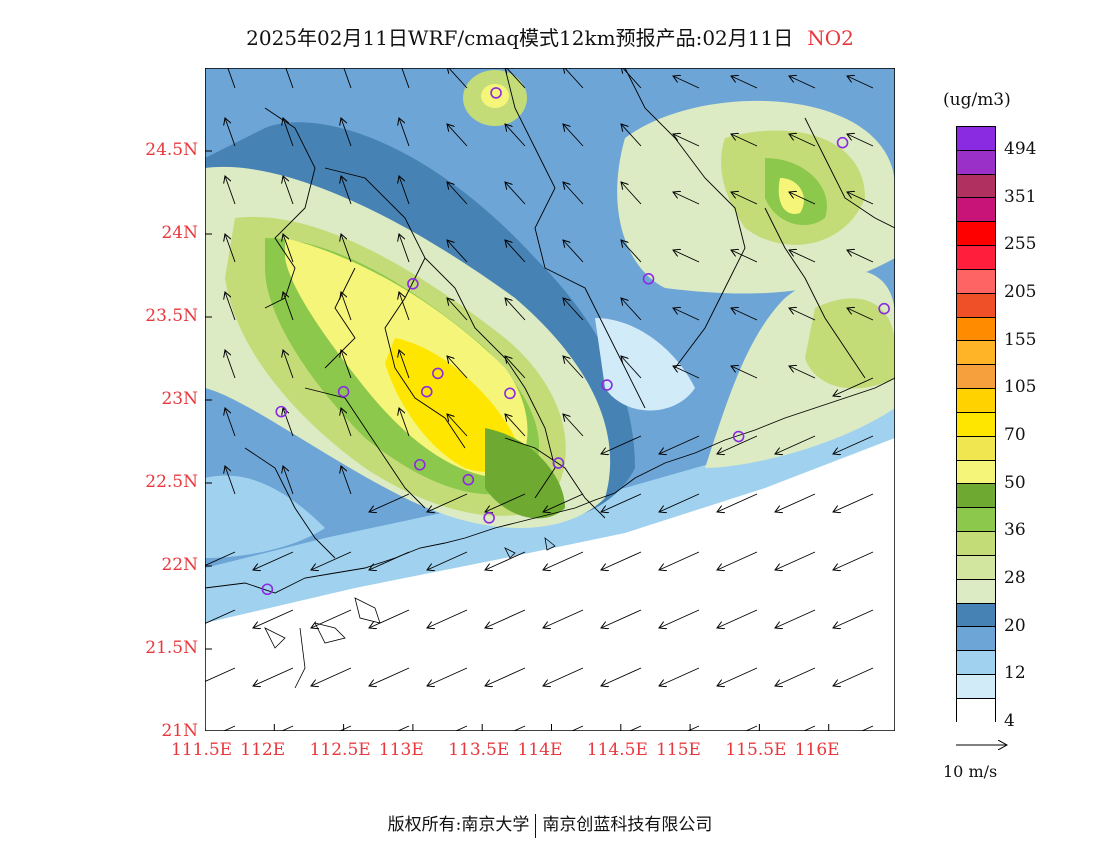  What do you see at coordinates (1015, 434) in the screenshot?
I see `colorbar-level-label: 70` at bounding box center [1015, 434].